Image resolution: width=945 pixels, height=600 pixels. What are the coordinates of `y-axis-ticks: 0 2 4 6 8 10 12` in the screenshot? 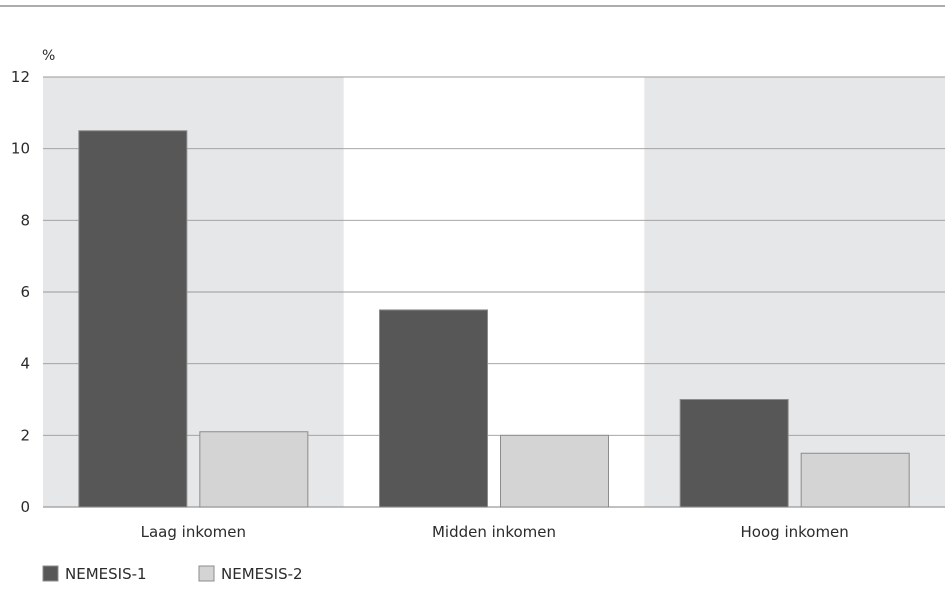 It's located at (20, 292).